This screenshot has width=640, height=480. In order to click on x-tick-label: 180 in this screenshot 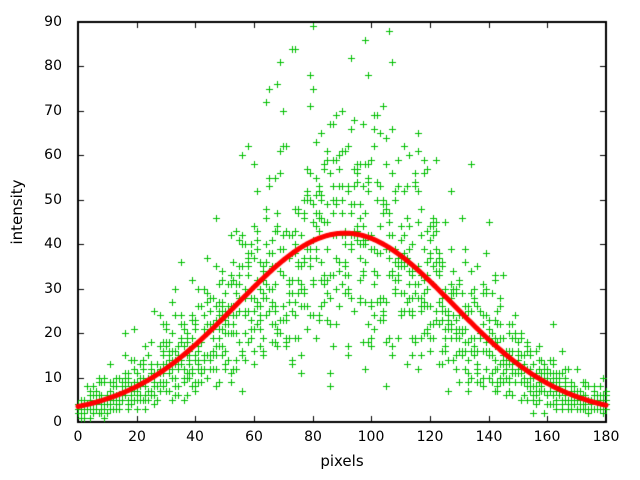, I will do `click(606, 437)`.